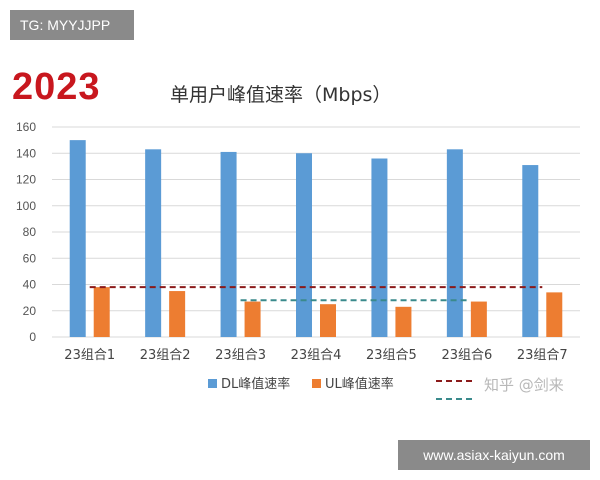 This screenshot has width=600, height=480. I want to click on x-tick-label: 23组合1, so click(89, 355).